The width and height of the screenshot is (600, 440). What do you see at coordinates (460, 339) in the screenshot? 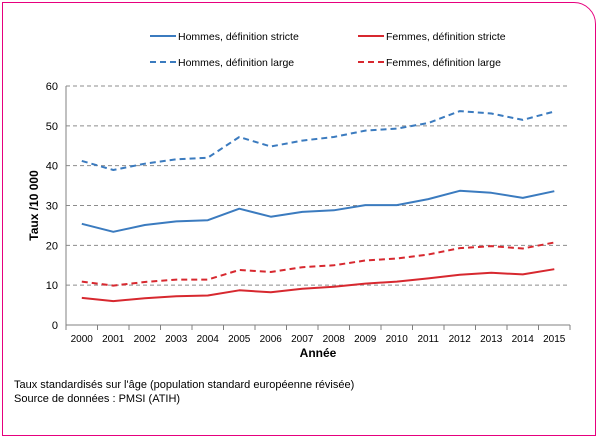
I see `x-tick-label: 2012` at bounding box center [460, 339].